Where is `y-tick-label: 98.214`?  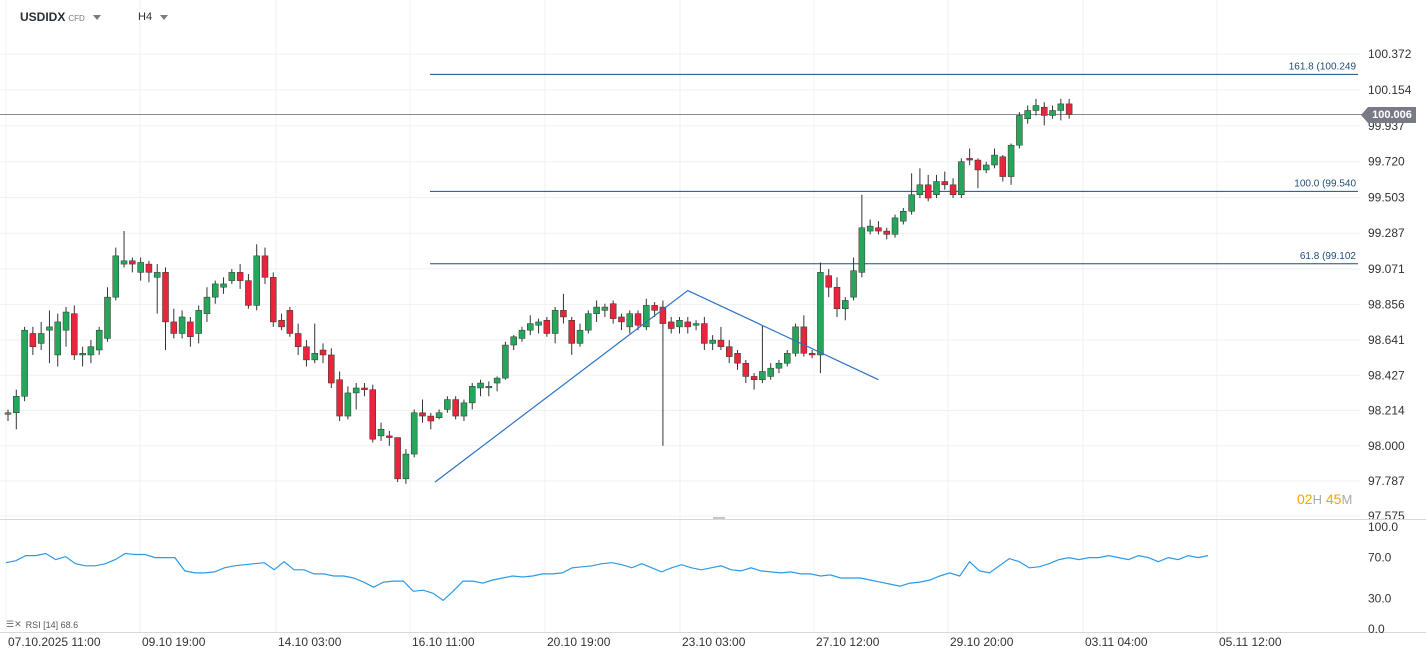
y-tick-label: 98.214 is located at coordinates (1386, 410).